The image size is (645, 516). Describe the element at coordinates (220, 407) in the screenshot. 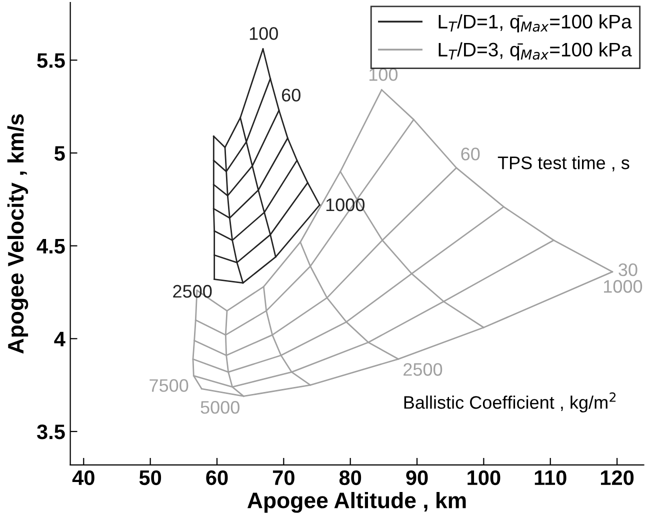

I see `annotation: 5000` at that location.